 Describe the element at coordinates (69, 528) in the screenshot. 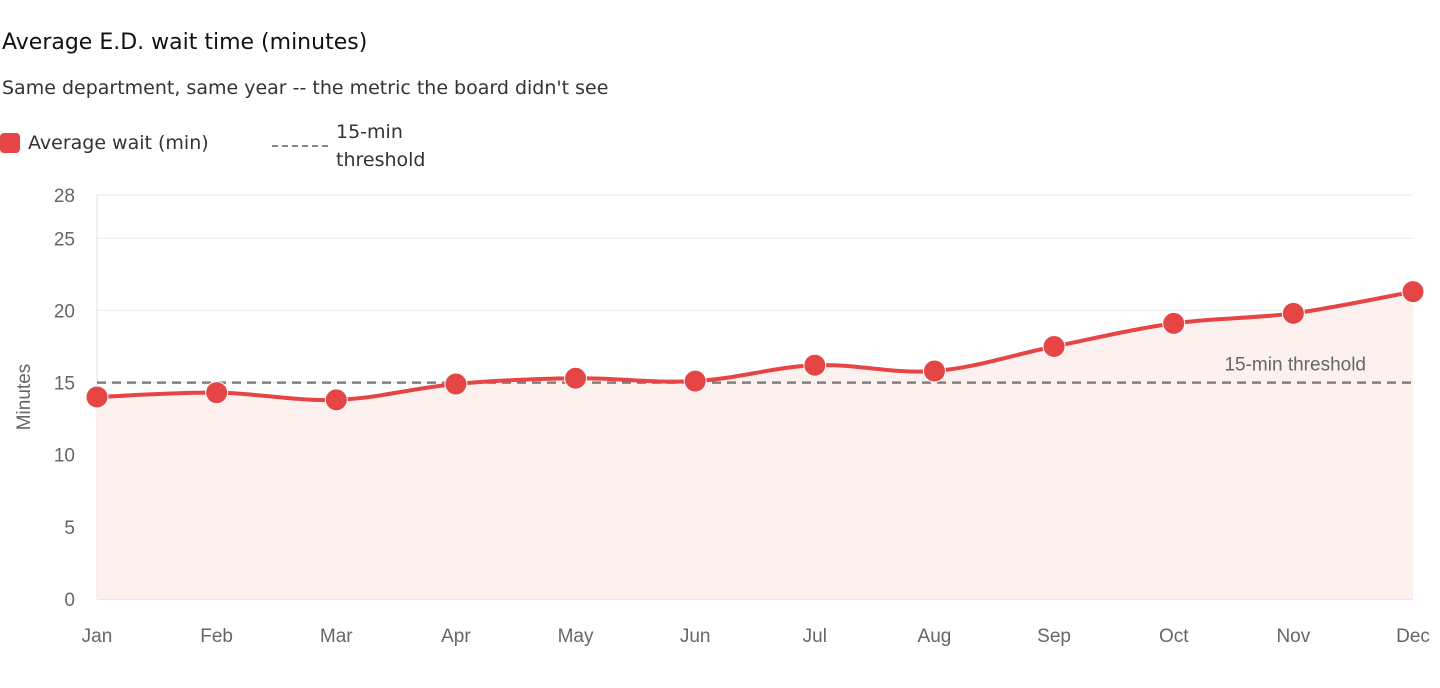

I see `y-tick-label: 5` at that location.